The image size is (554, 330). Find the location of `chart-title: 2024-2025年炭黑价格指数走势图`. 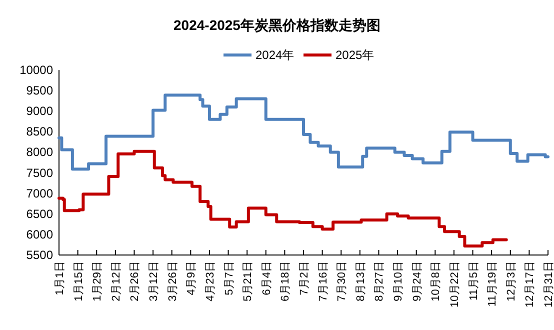

chart-title: 2024-2025年炭黑价格指数走势图 is located at coordinates (277, 25).